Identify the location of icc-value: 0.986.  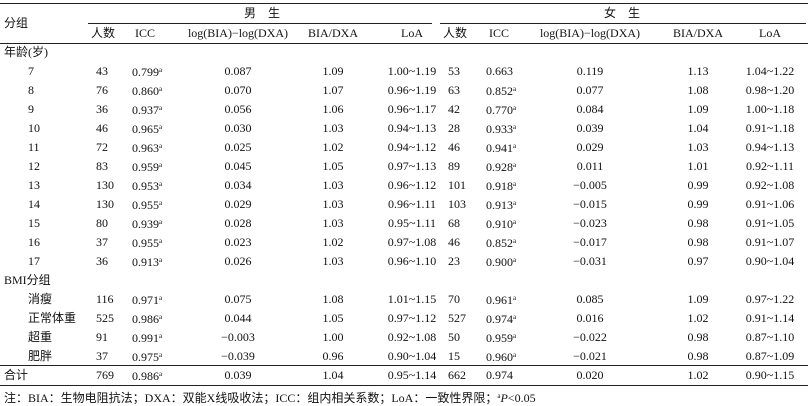
(145, 376).